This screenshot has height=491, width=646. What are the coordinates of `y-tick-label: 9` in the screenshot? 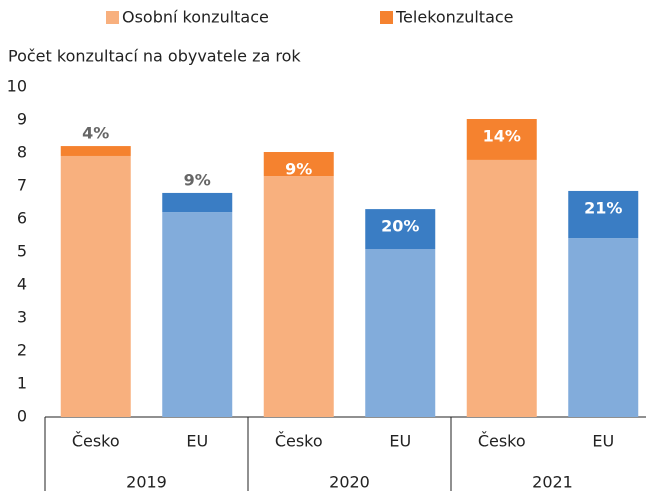 It's located at (22, 119).